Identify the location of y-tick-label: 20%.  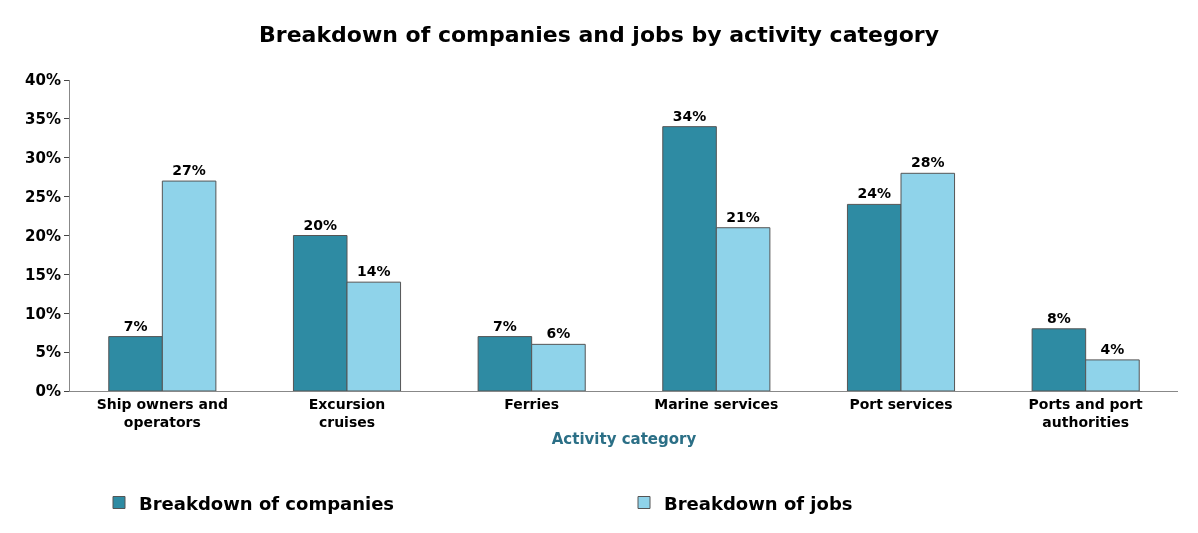
(43, 235).